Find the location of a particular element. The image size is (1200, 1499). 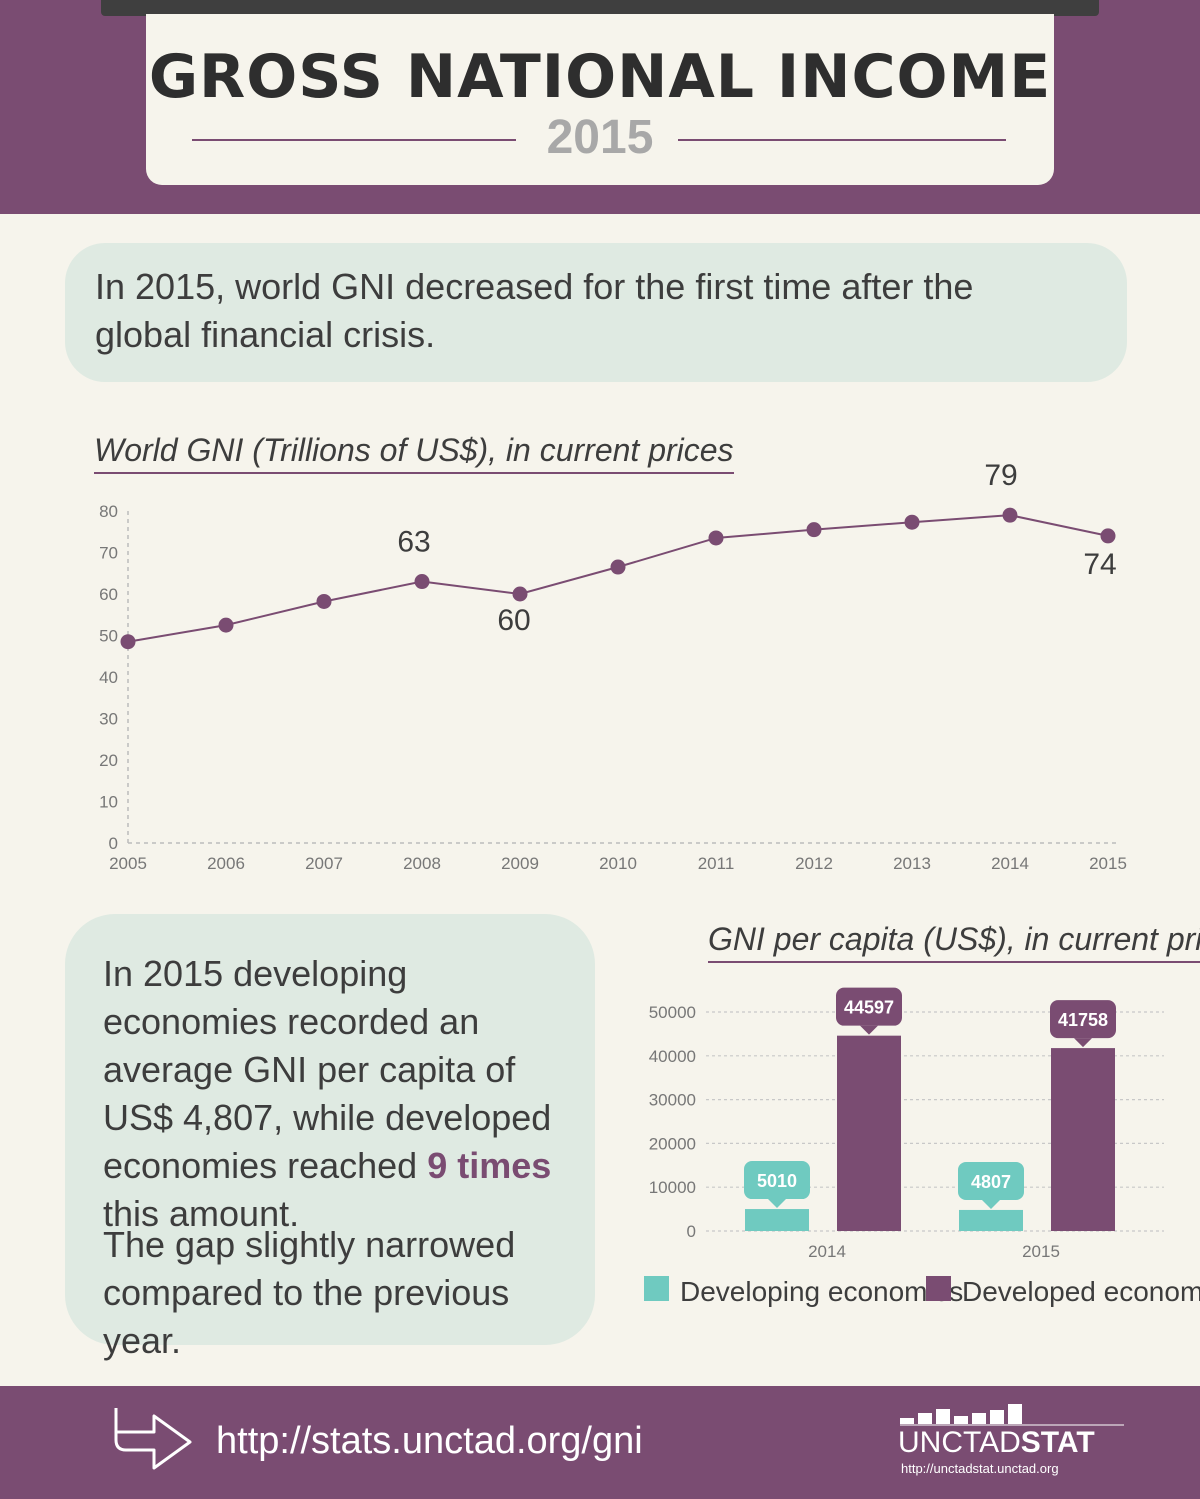

x-tick-label: 2012 is located at coordinates (814, 863).